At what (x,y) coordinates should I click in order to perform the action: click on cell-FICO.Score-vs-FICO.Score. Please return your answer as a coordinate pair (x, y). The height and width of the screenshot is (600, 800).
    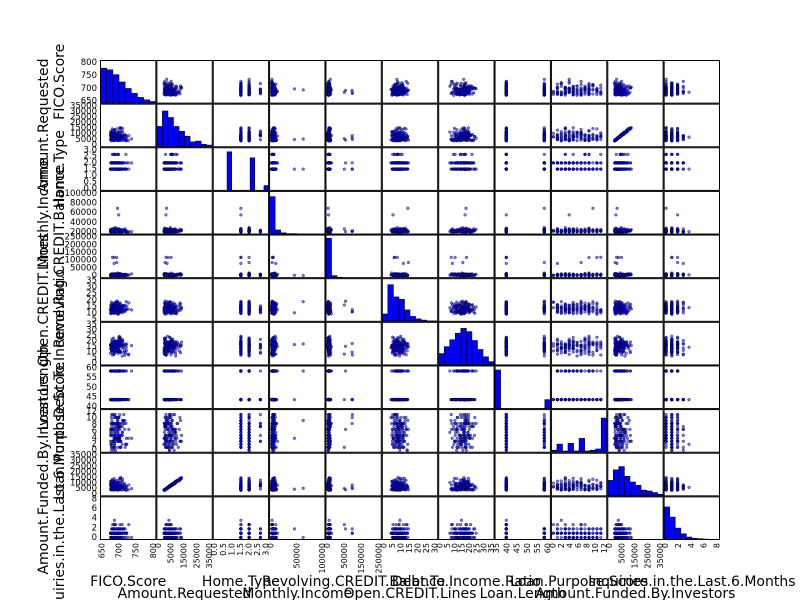
    Looking at the image, I should click on (128, 82).